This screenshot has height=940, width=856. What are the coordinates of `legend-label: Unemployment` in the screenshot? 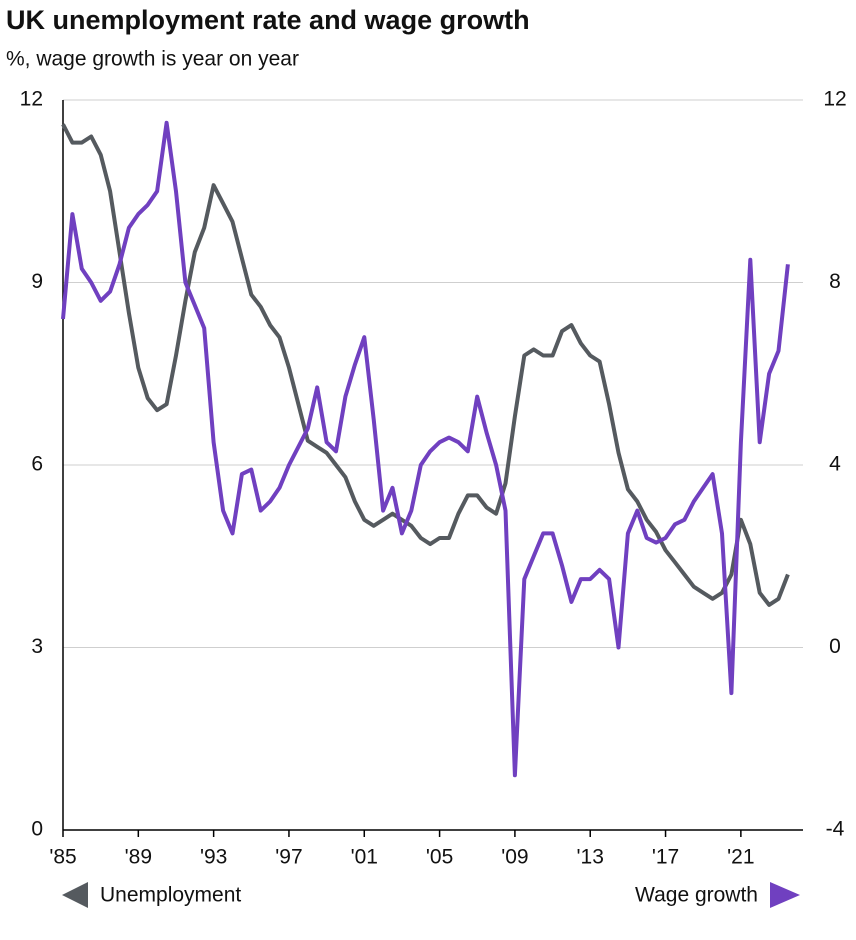 It's located at (170, 895).